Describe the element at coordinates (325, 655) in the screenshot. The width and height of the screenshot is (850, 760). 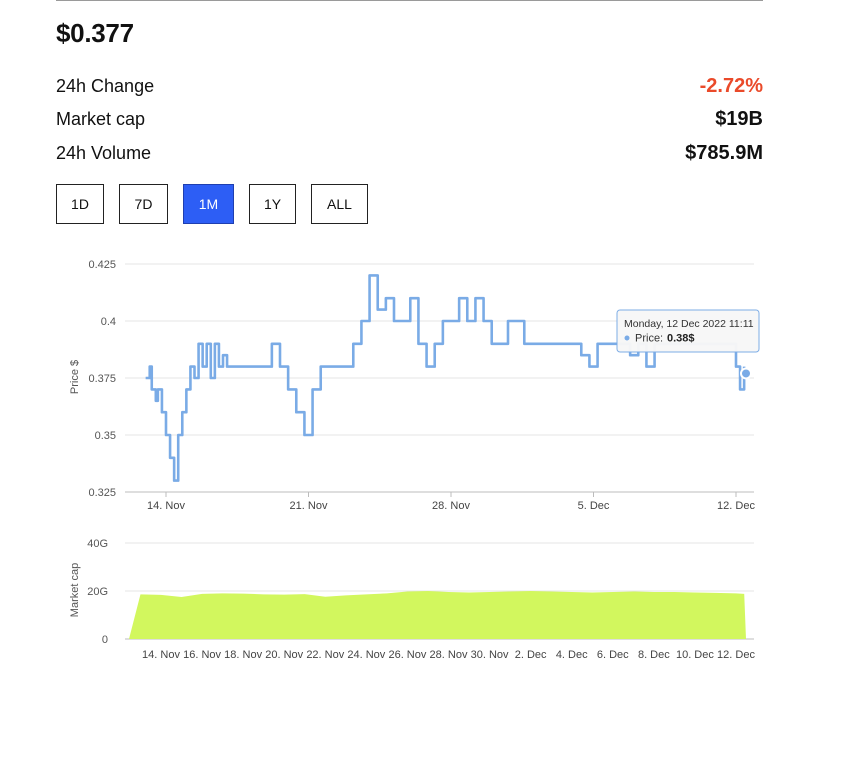
I see `x-tick-label: 22. Nov` at that location.